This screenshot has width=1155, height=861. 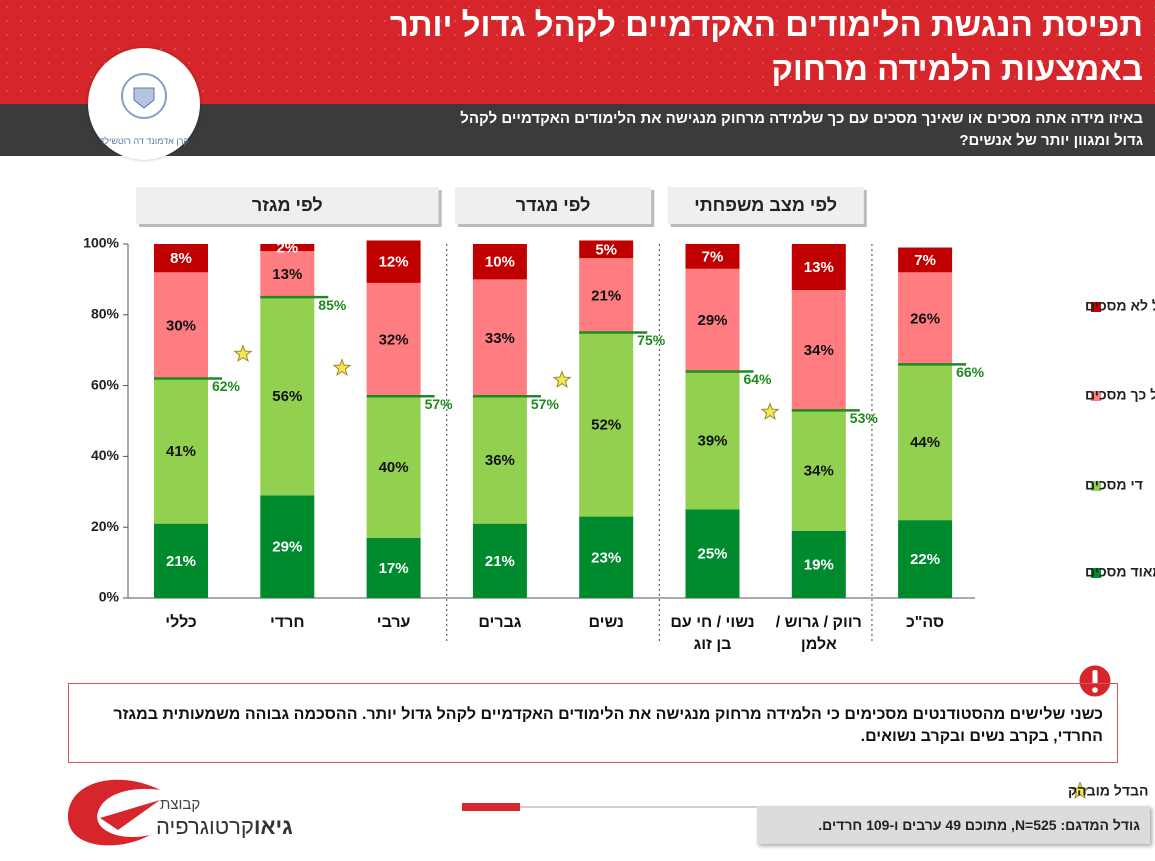 What do you see at coordinates (1120, 572) in the screenshot?
I see `legend-label: מאוד מסכים` at bounding box center [1120, 572].